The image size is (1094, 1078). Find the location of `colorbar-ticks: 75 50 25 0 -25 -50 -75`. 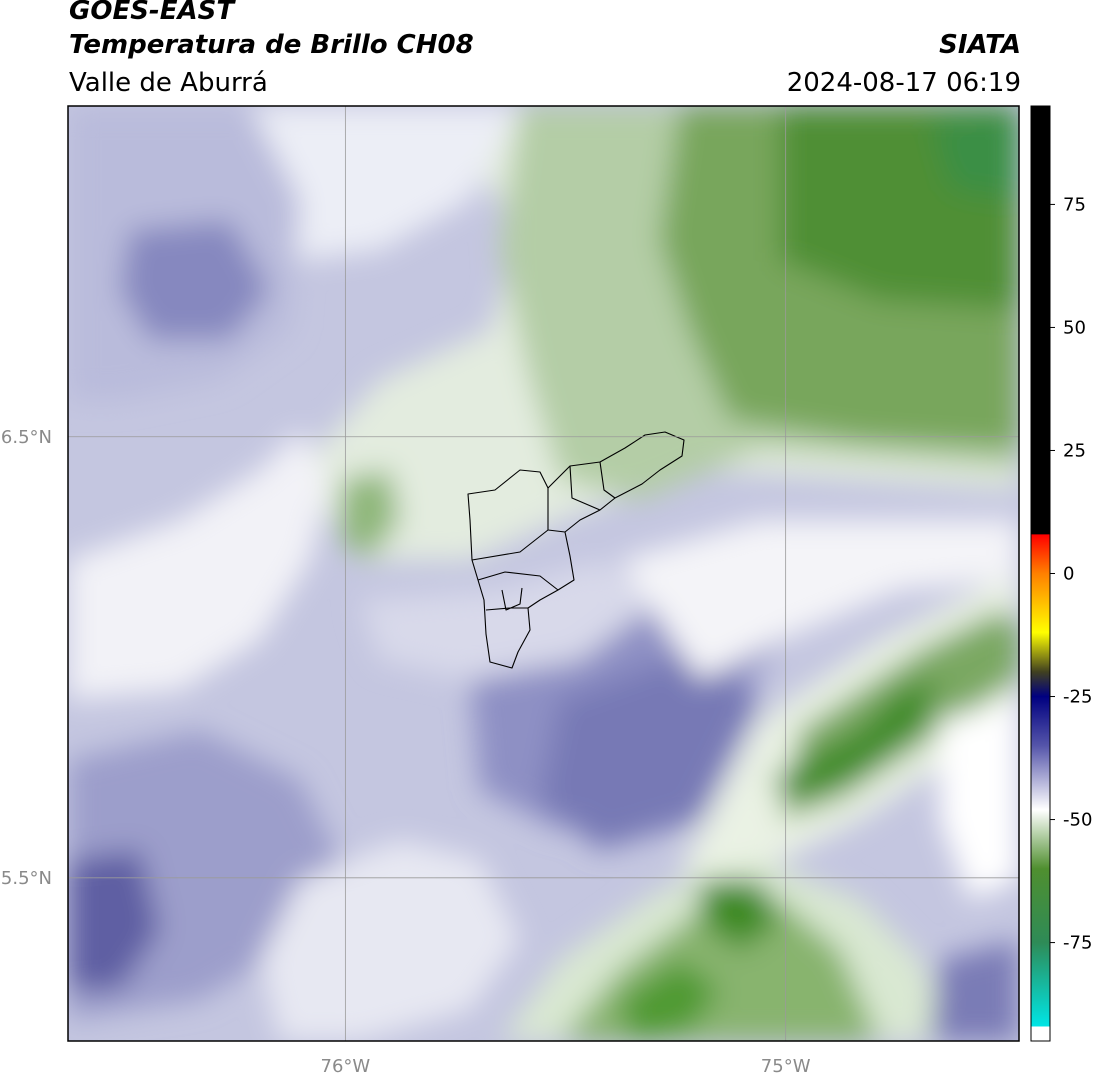

colorbar-ticks: 75 50 25 0 -25 -50 -75 is located at coordinates (1071, 574).